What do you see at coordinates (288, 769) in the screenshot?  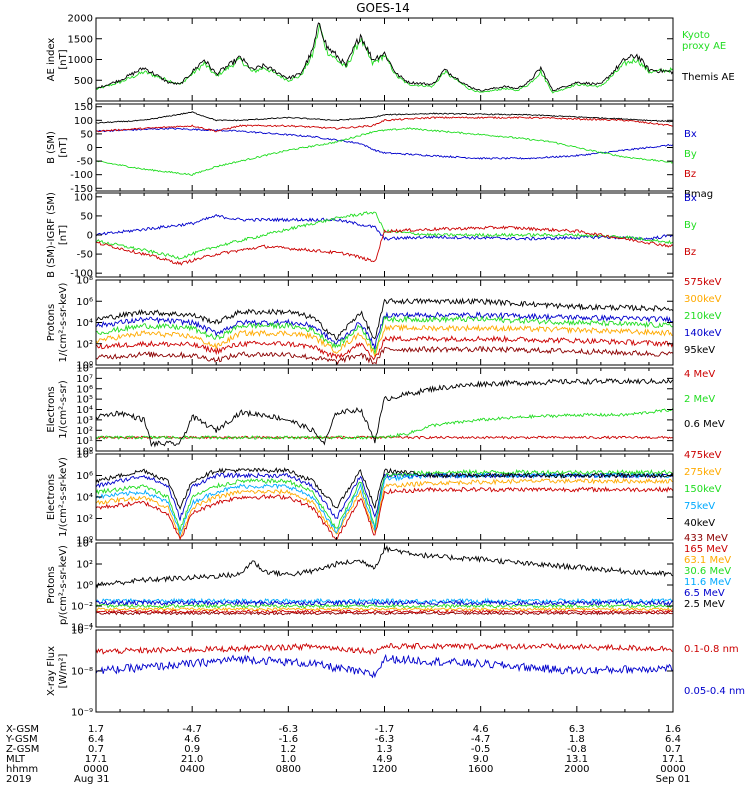 I see `ephem-cell-2-4: 0800` at bounding box center [288, 769].